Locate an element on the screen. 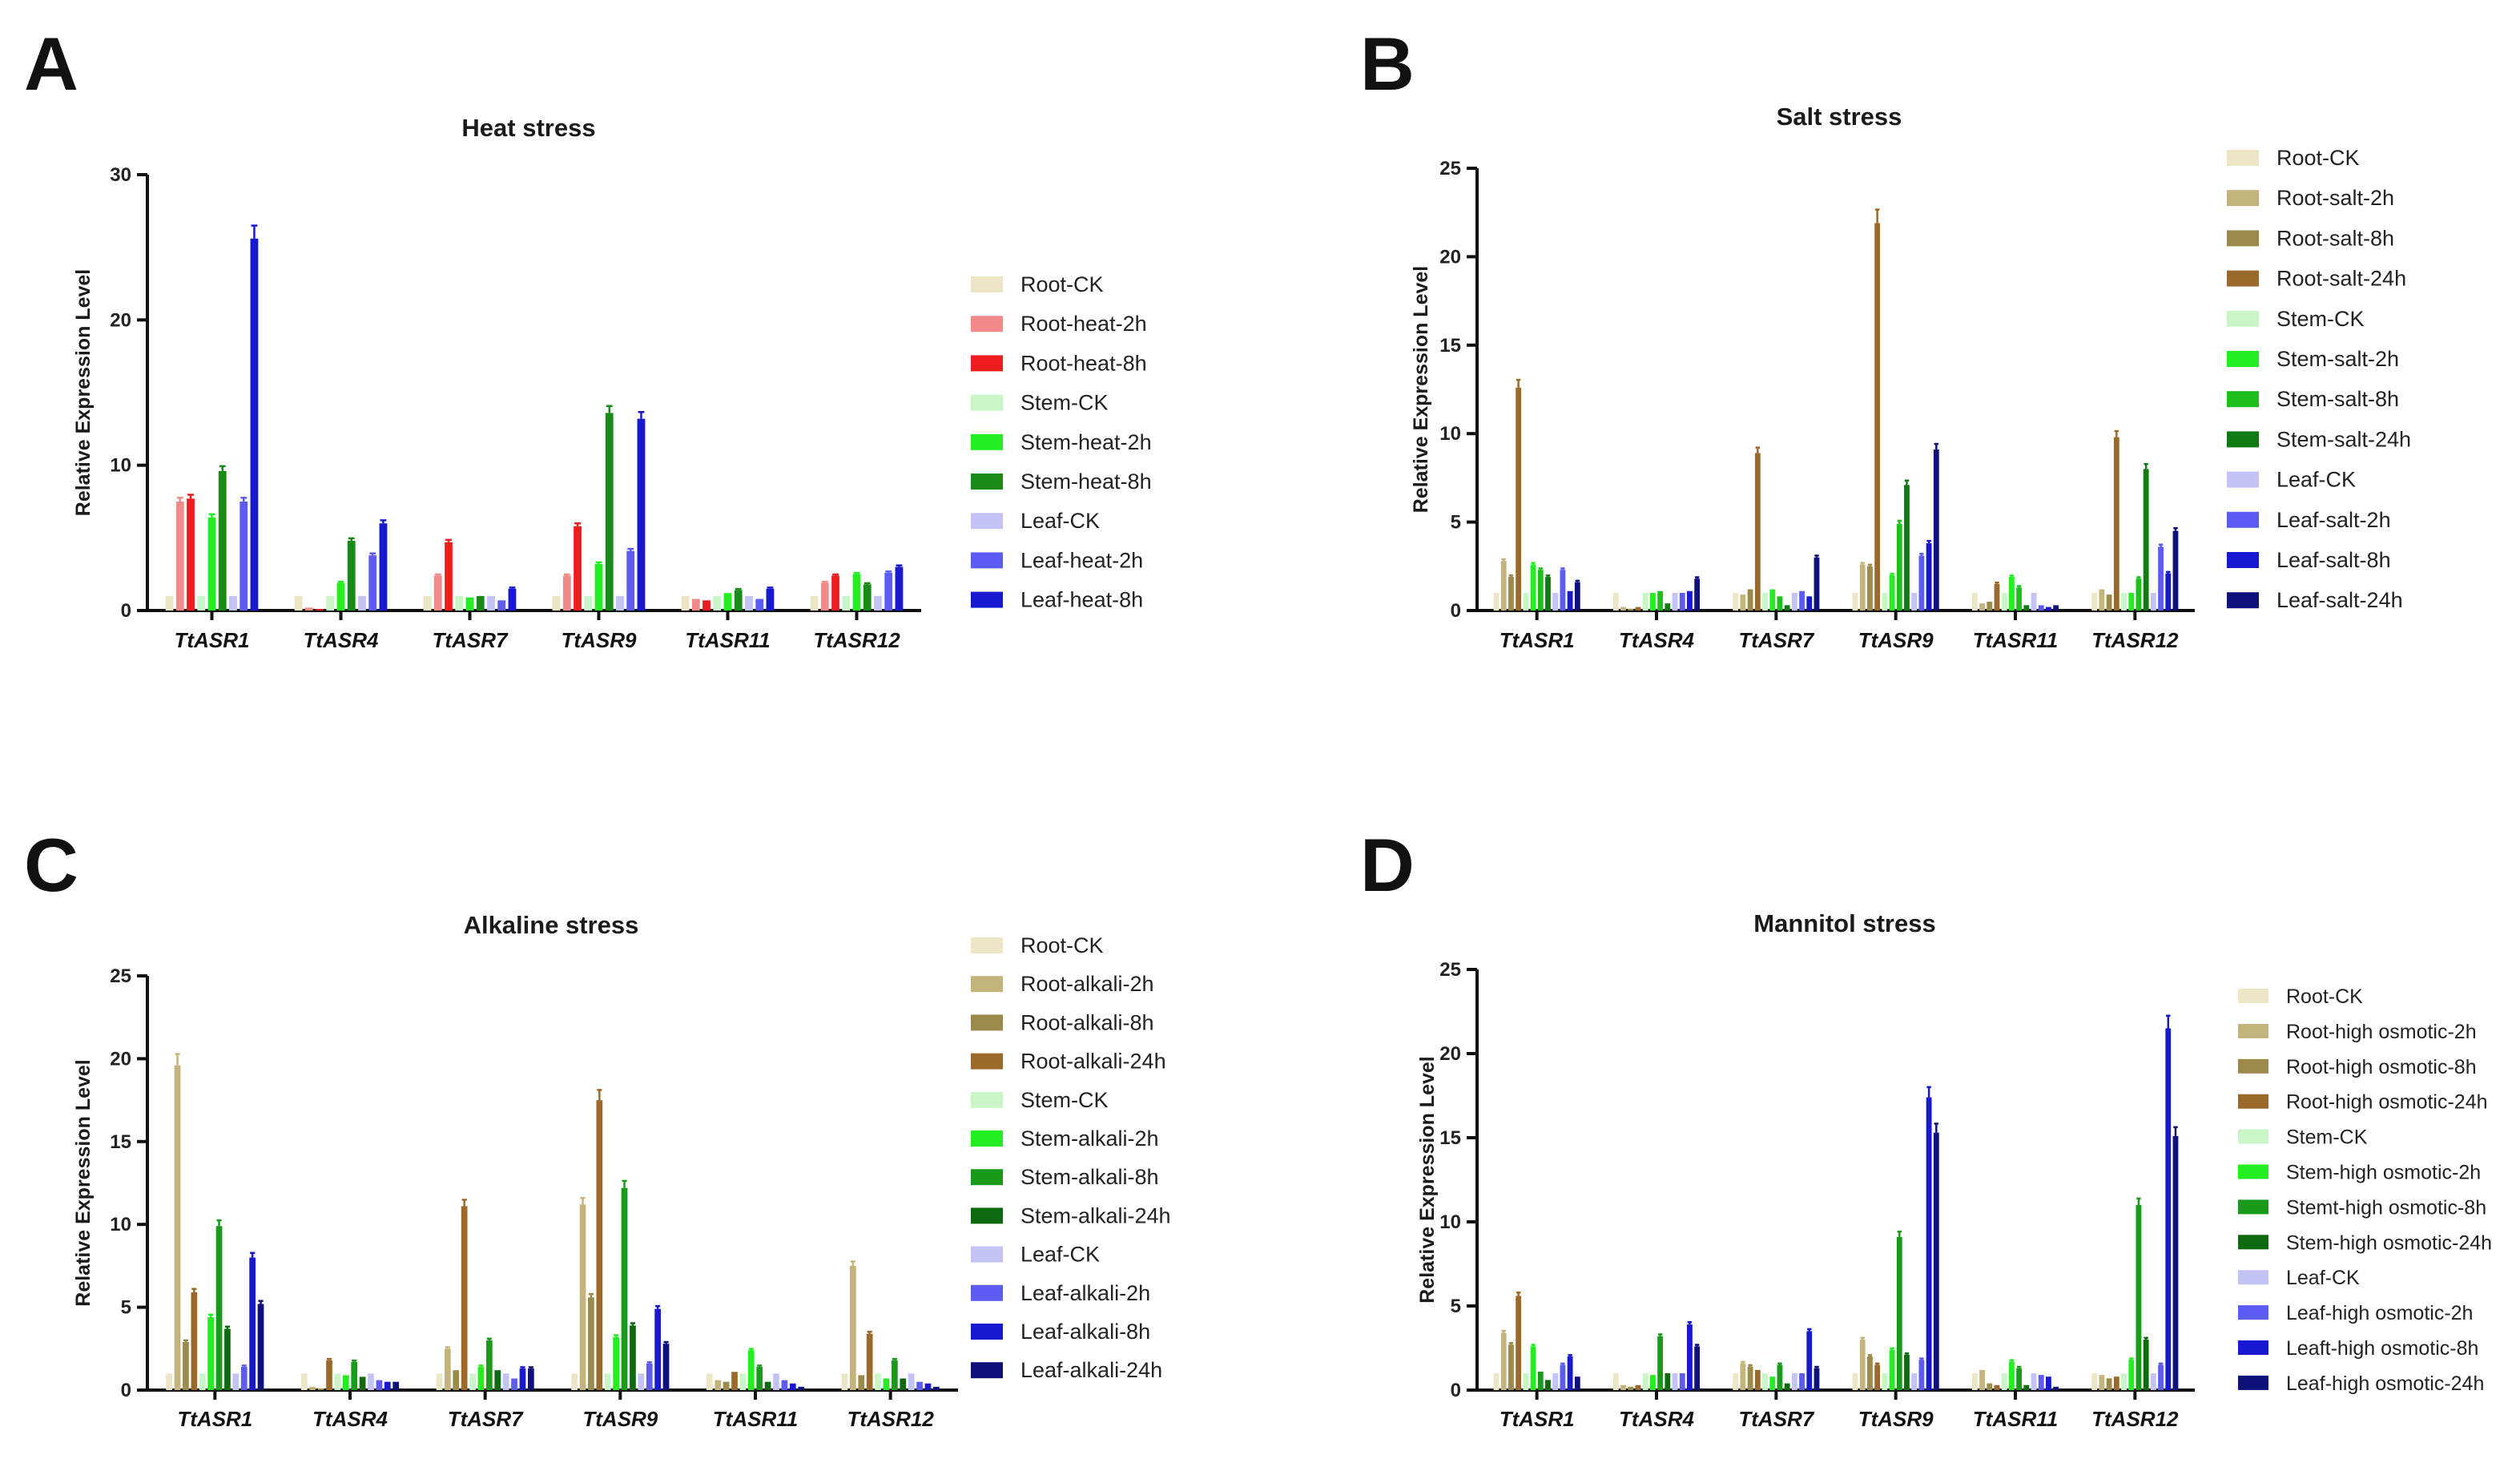 Image resolution: width=2520 pixels, height=1459 pixels. legend-label: Stem-CK is located at coordinates (1064, 403).